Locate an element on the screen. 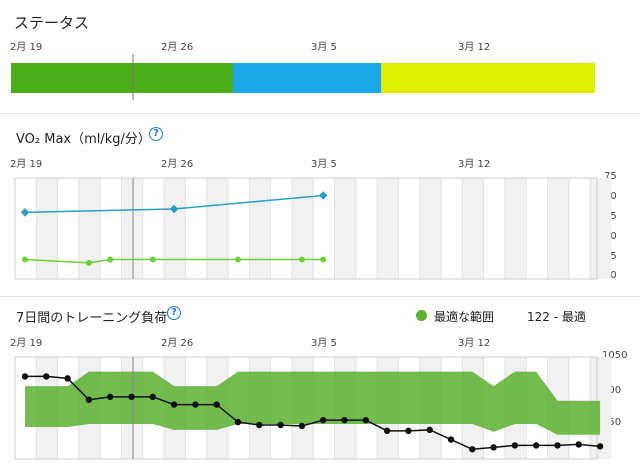 Image resolution: width=640 pixels, height=472 pixels. load-help-icon: ? is located at coordinates (174, 313).